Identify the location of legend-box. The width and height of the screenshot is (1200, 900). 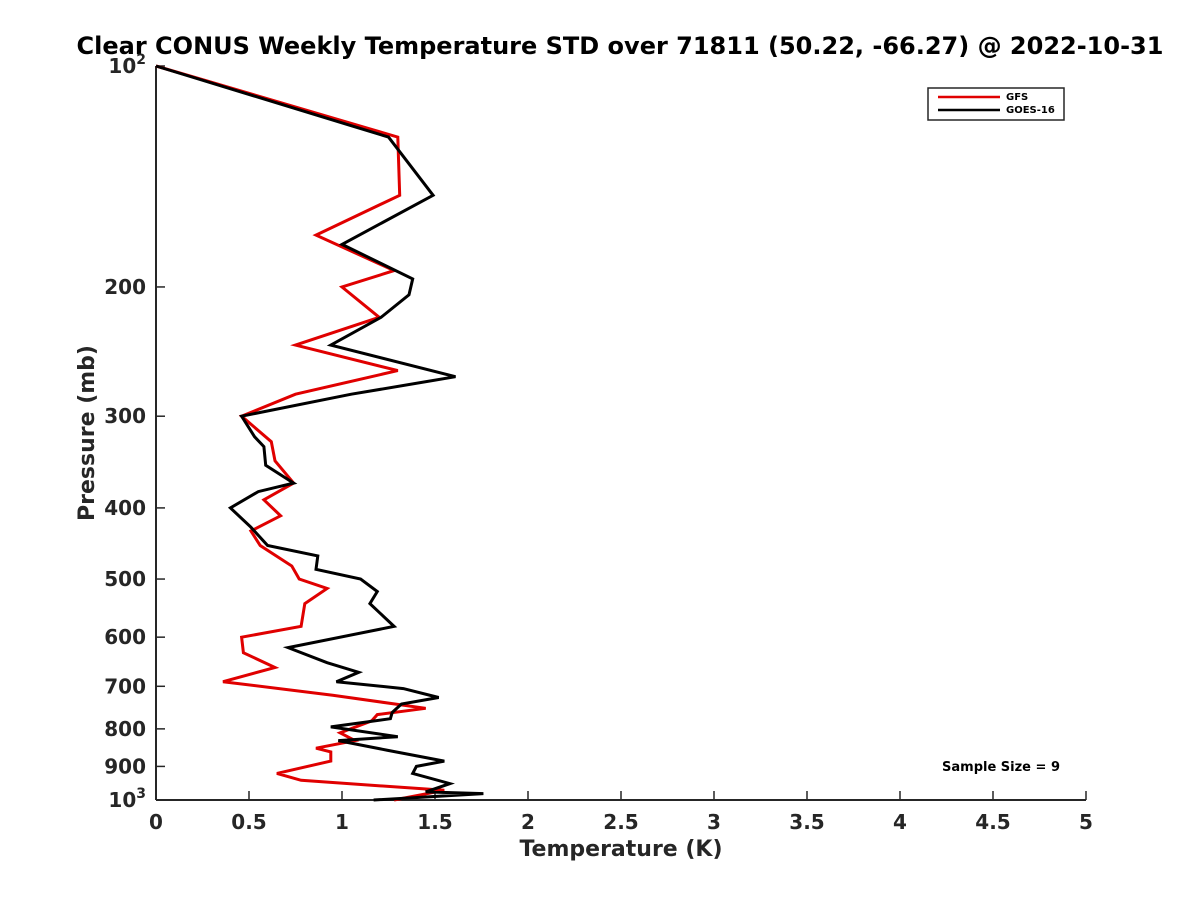
(996, 104).